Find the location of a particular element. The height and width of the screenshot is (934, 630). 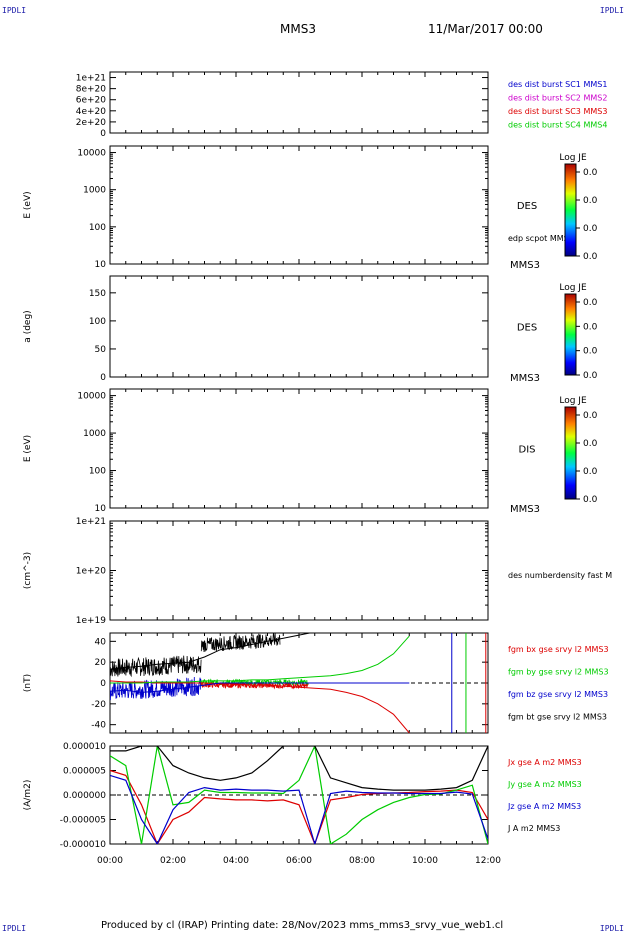

legend-entry: des dist burst SC1 MMS1 is located at coordinates (557, 84).